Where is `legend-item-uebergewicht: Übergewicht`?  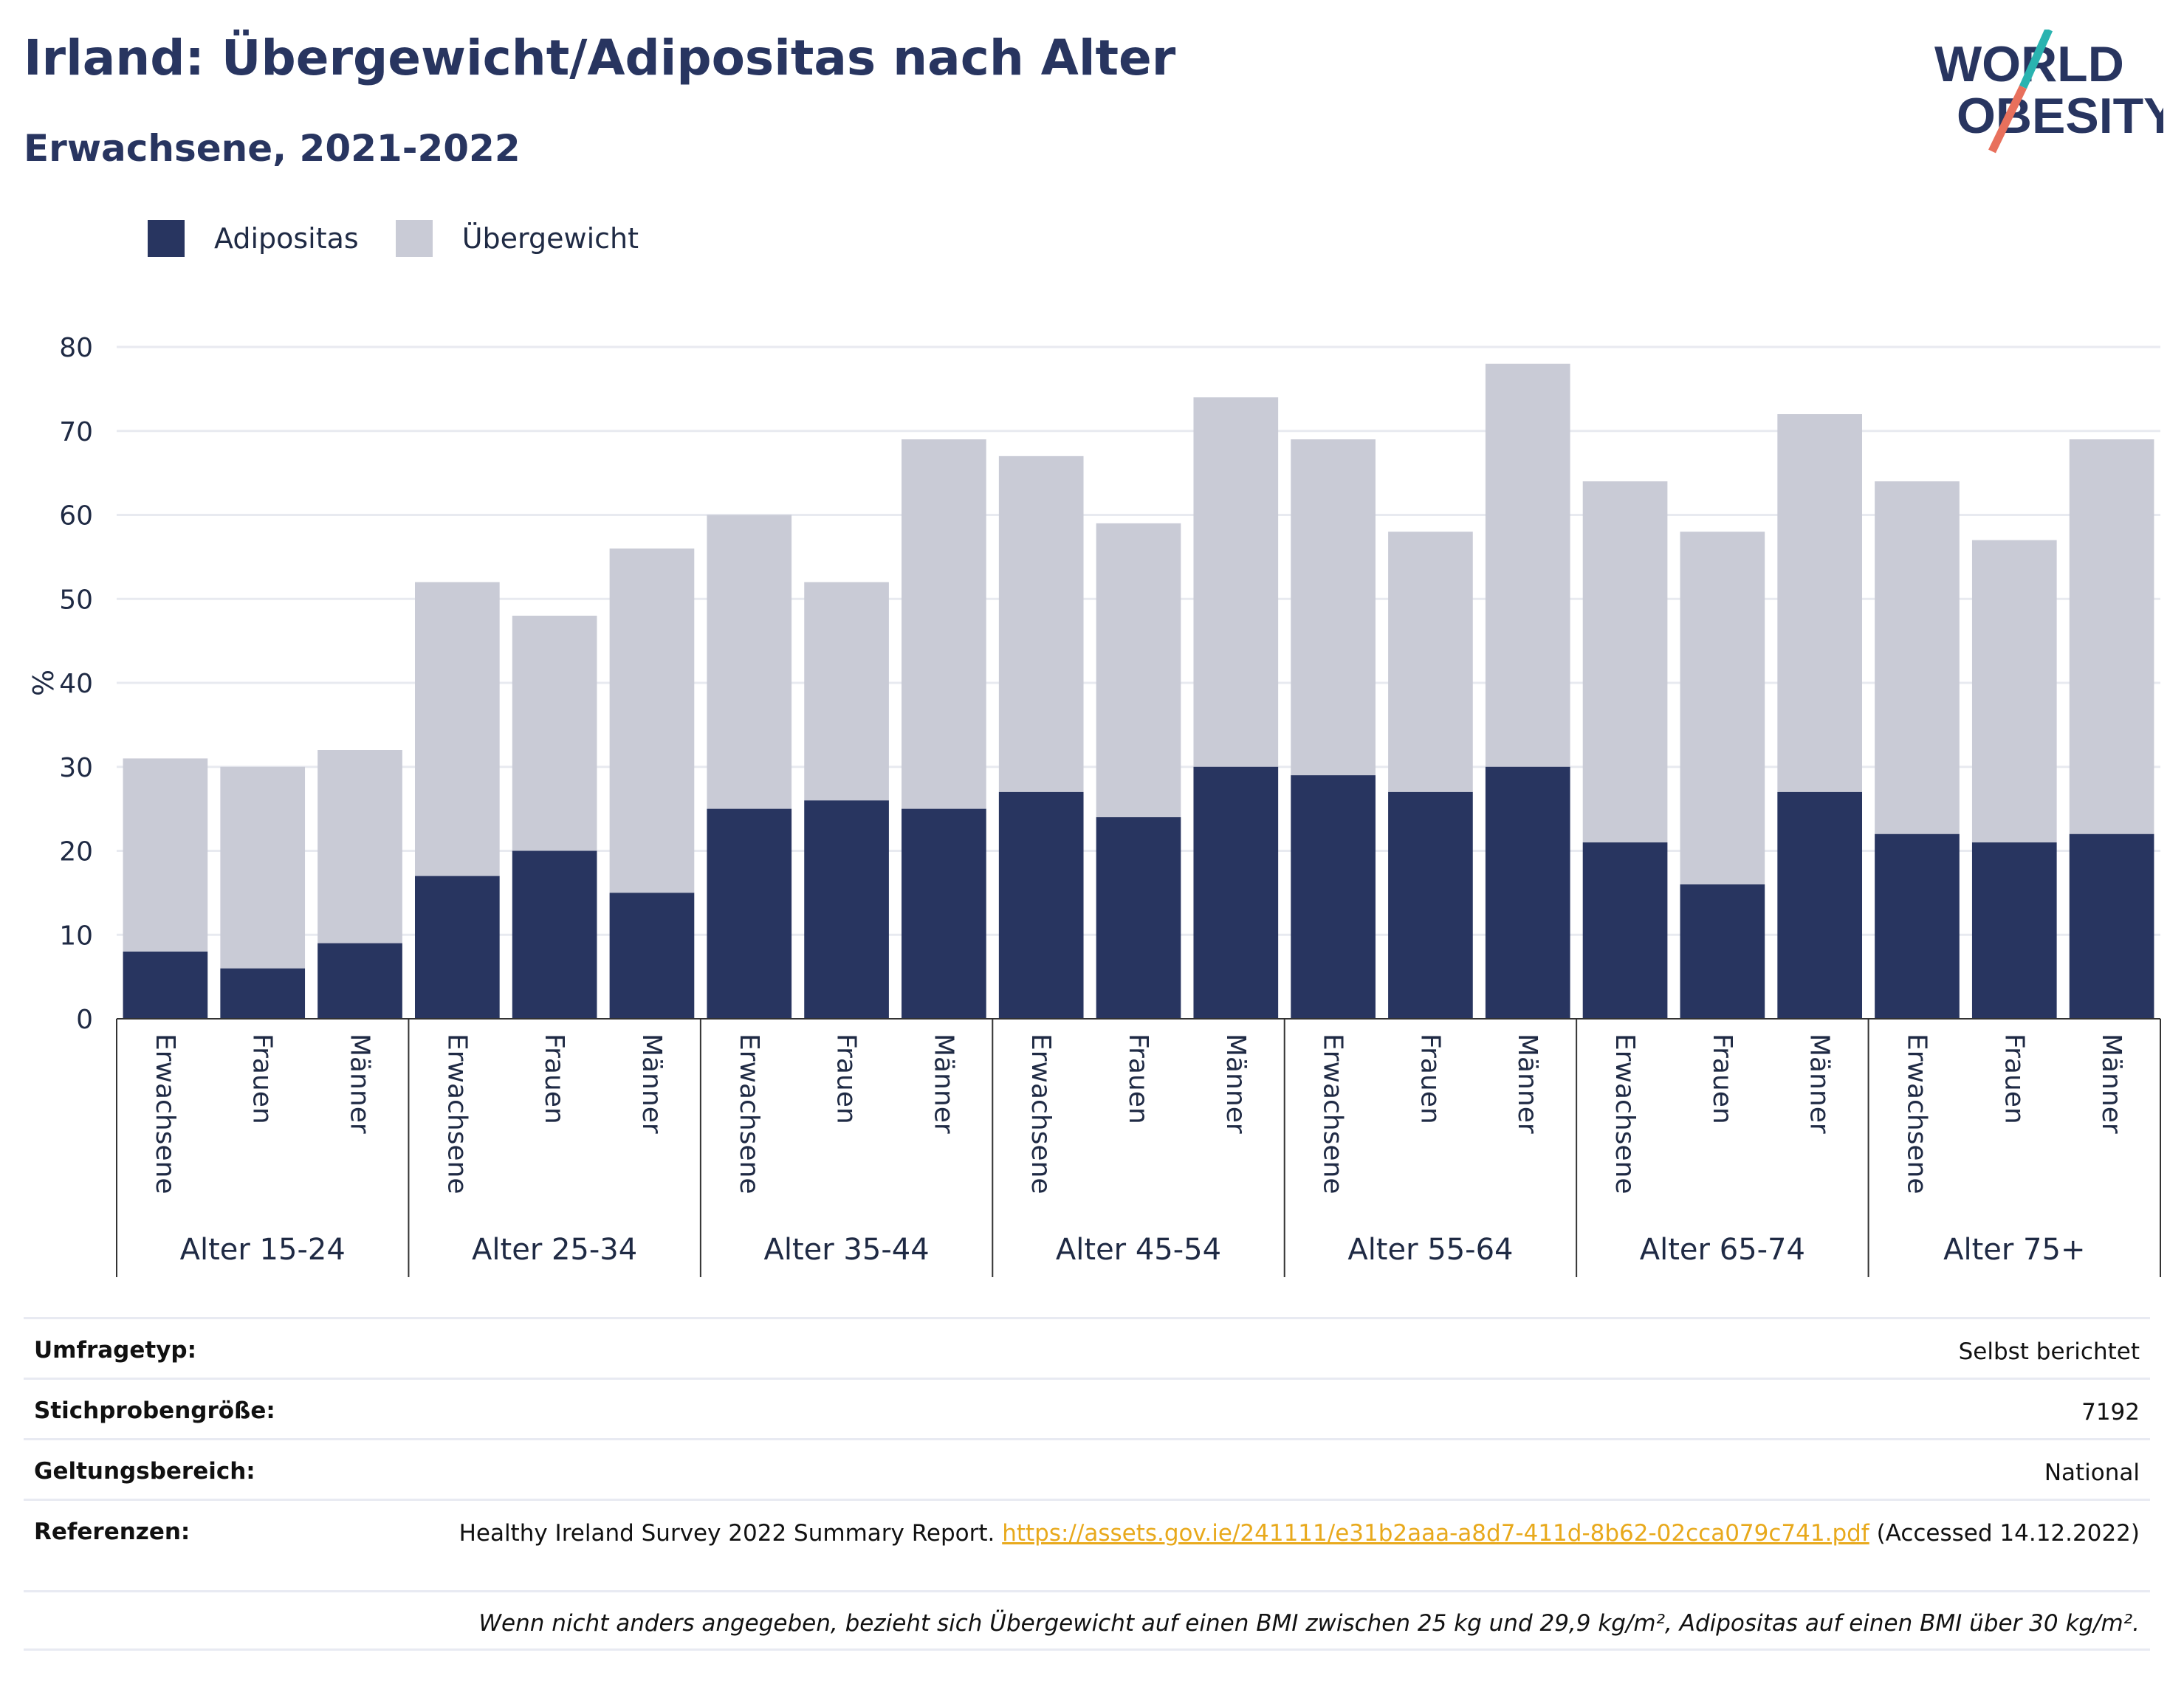
legend-item-uebergewicht: Übergewicht is located at coordinates (517, 238).